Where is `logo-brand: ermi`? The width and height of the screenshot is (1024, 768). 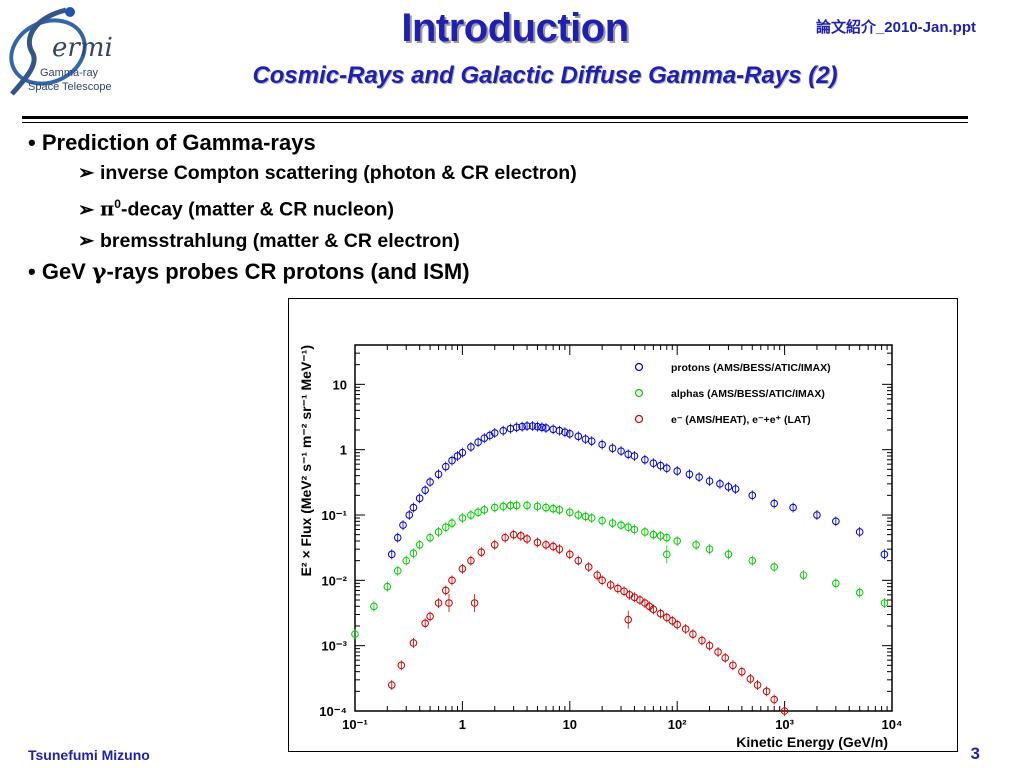 logo-brand: ermi is located at coordinates (82, 48).